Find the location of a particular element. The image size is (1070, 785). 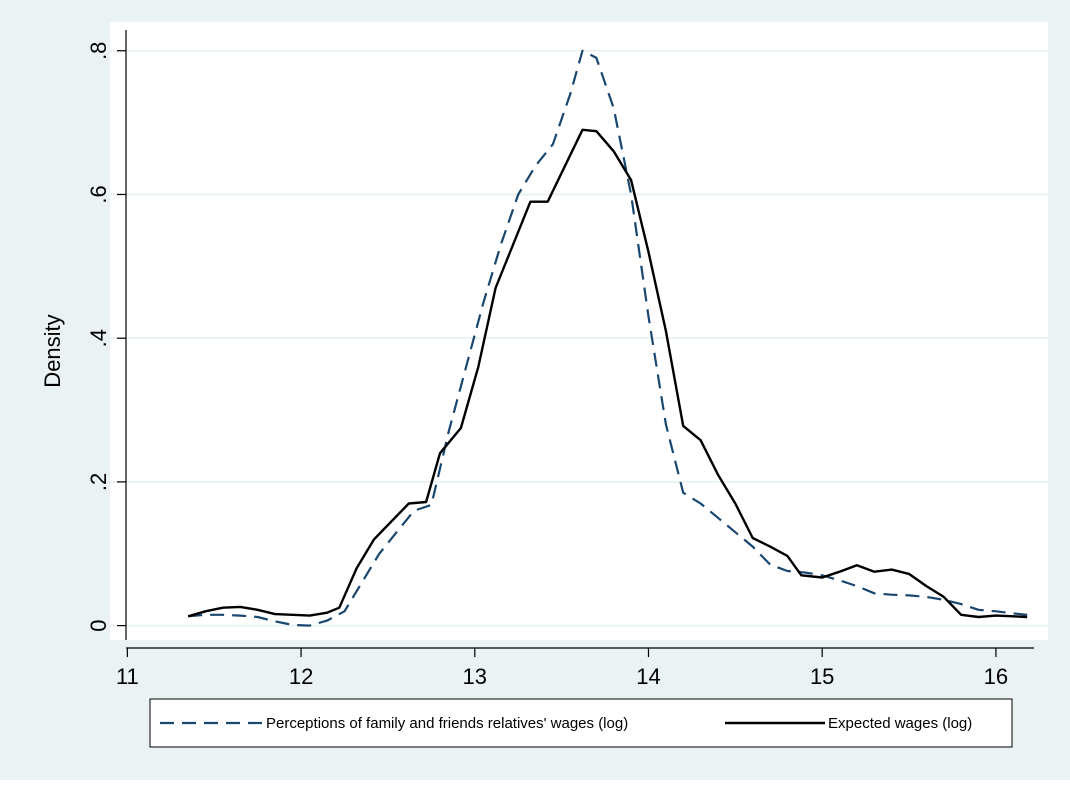

y-tick-label: .6 is located at coordinates (98, 194).